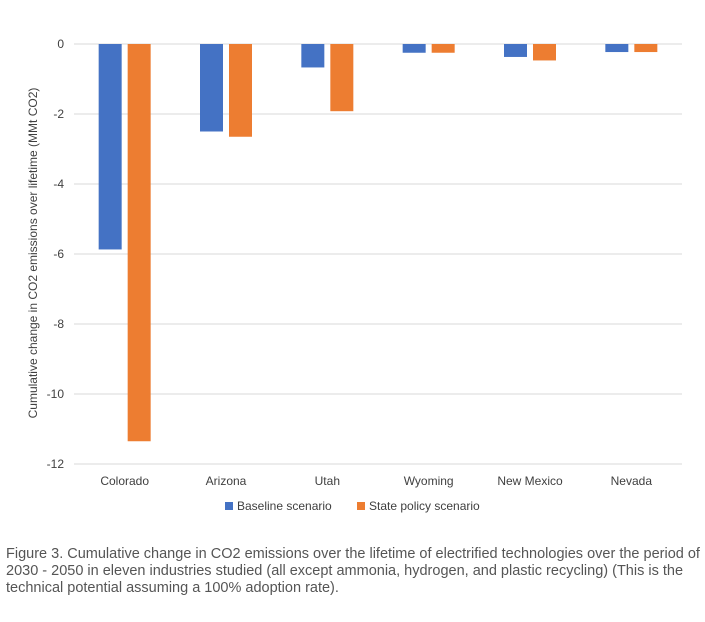 The width and height of the screenshot is (705, 622). Describe the element at coordinates (139, 243) in the screenshot. I see `bar-state-policy-colorado` at that location.